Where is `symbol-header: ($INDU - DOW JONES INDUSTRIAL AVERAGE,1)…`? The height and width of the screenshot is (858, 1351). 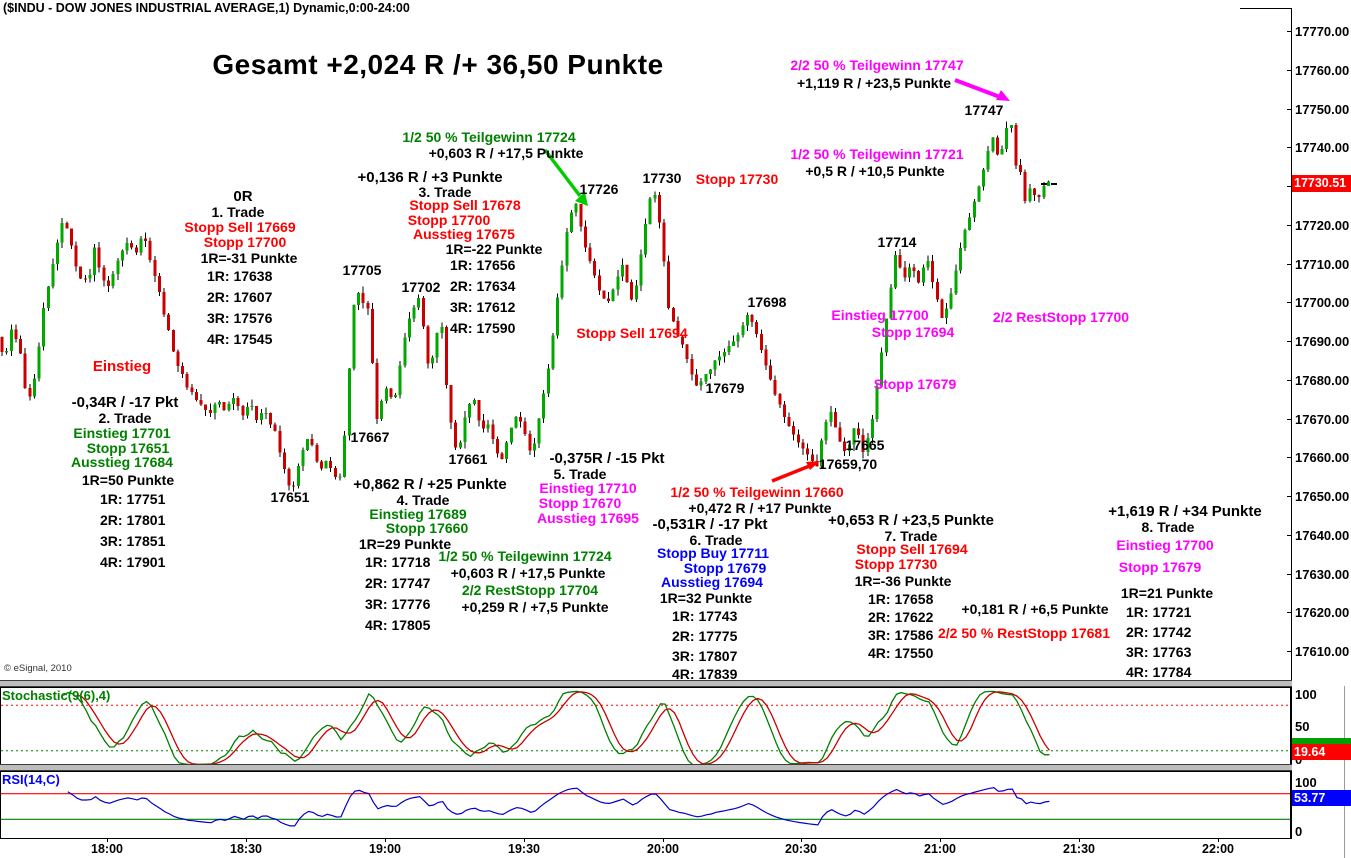
symbol-header: ($INDU - DOW JONES INDUSTRIAL AVERAGE,1)… is located at coordinates (206, 8).